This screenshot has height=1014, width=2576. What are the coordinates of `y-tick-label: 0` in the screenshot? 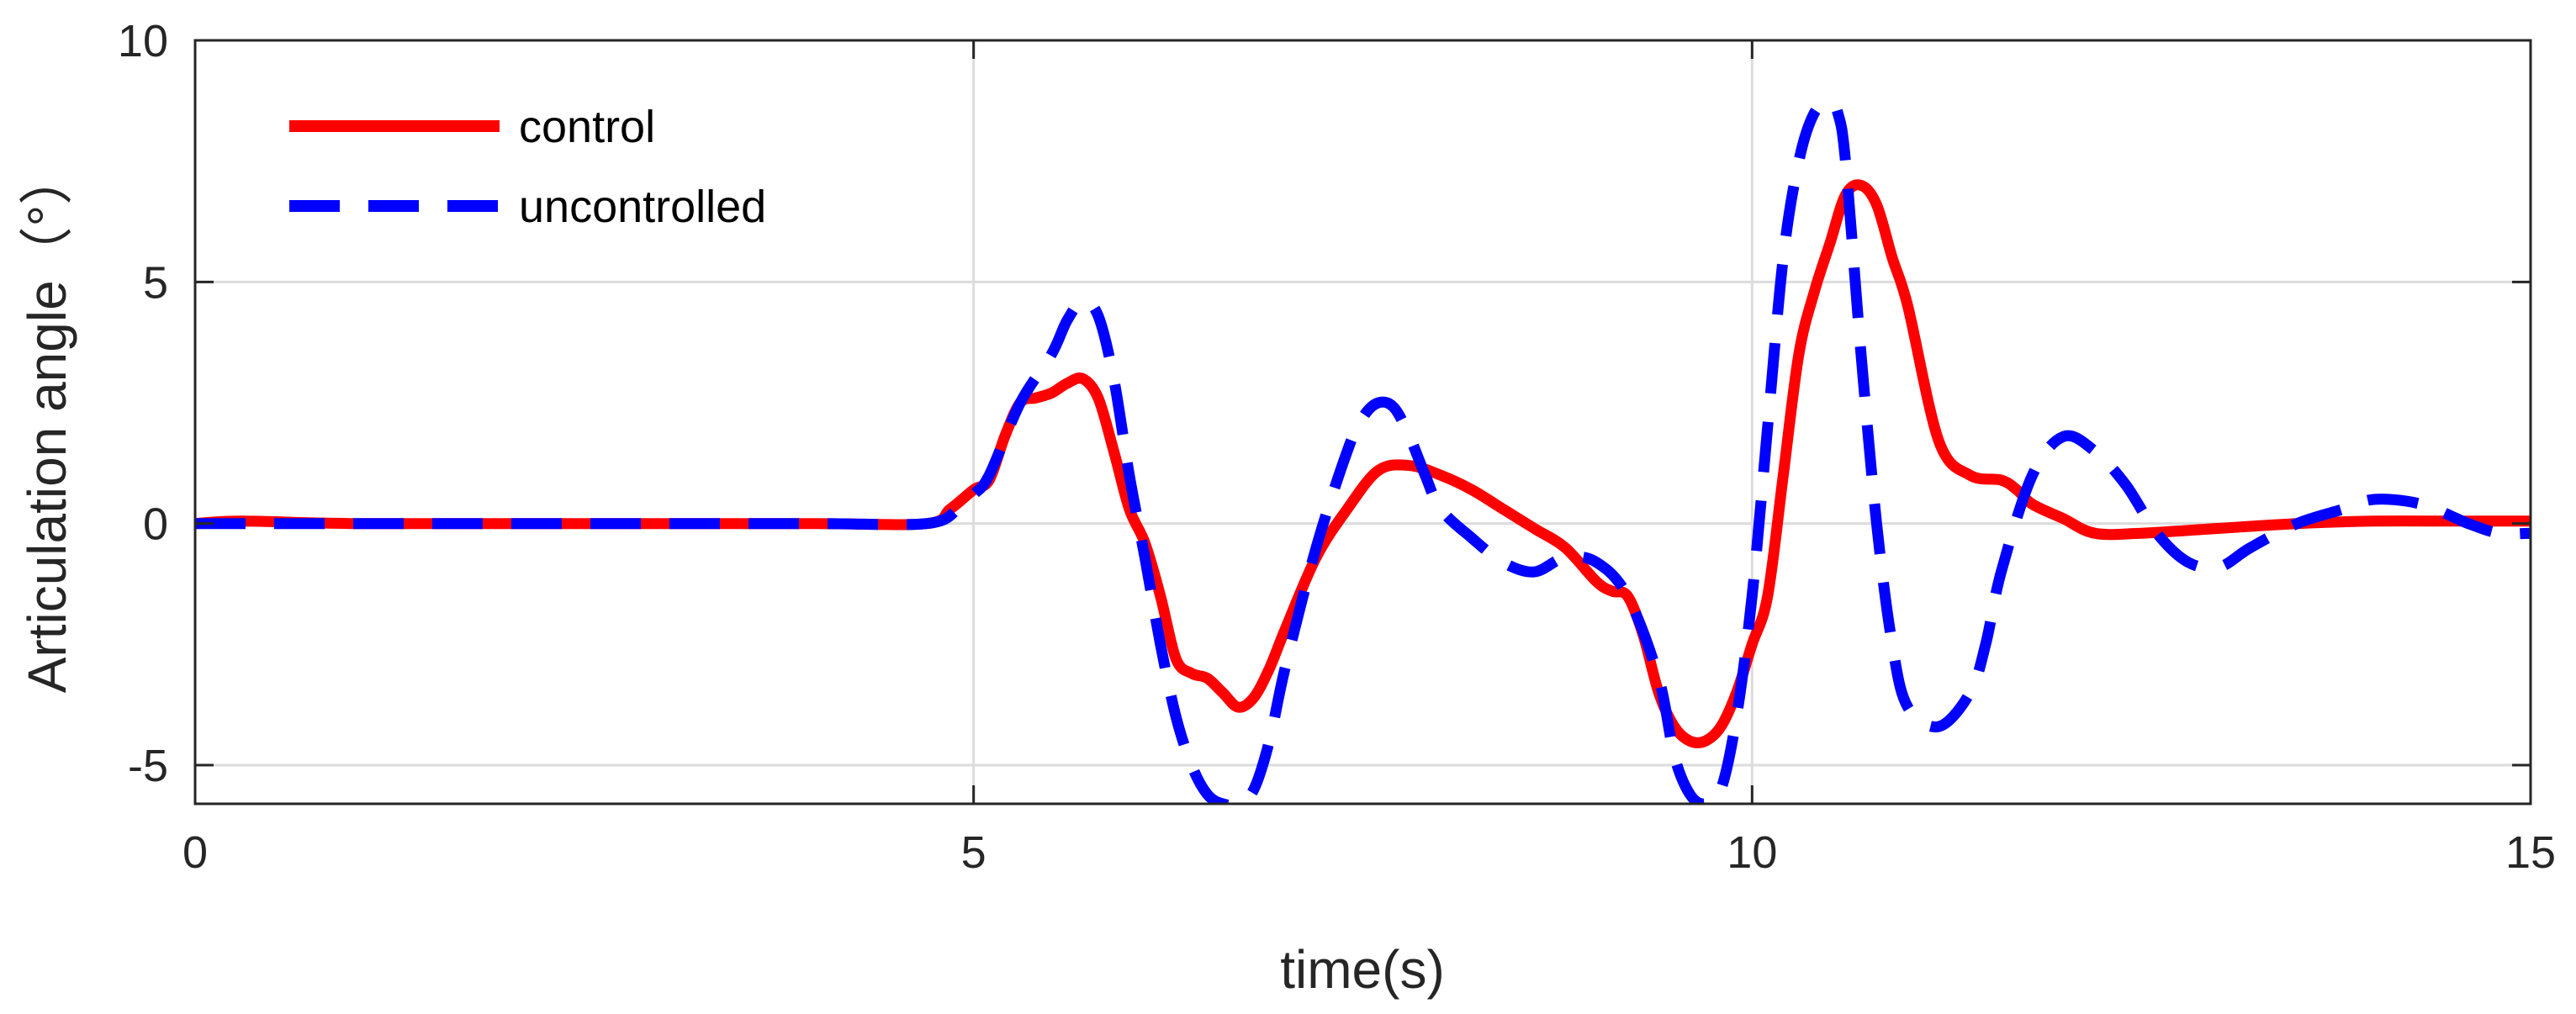 It's located at (155, 524).